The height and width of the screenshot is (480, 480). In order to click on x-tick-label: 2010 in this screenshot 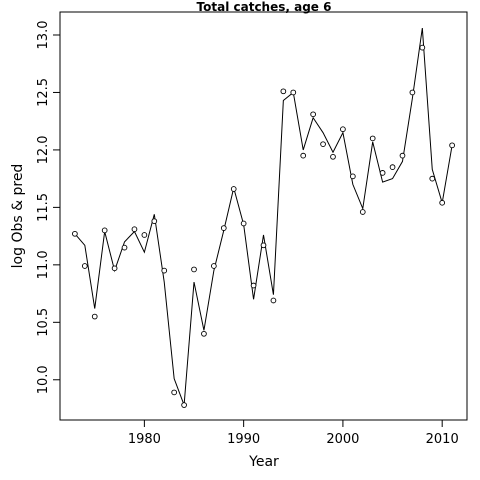, I will do `click(442, 439)`.